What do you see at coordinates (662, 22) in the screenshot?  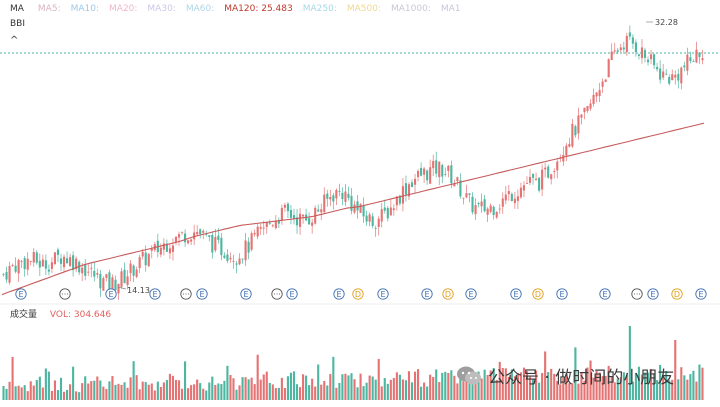 I see `high-marker: 32.28` at bounding box center [662, 22].